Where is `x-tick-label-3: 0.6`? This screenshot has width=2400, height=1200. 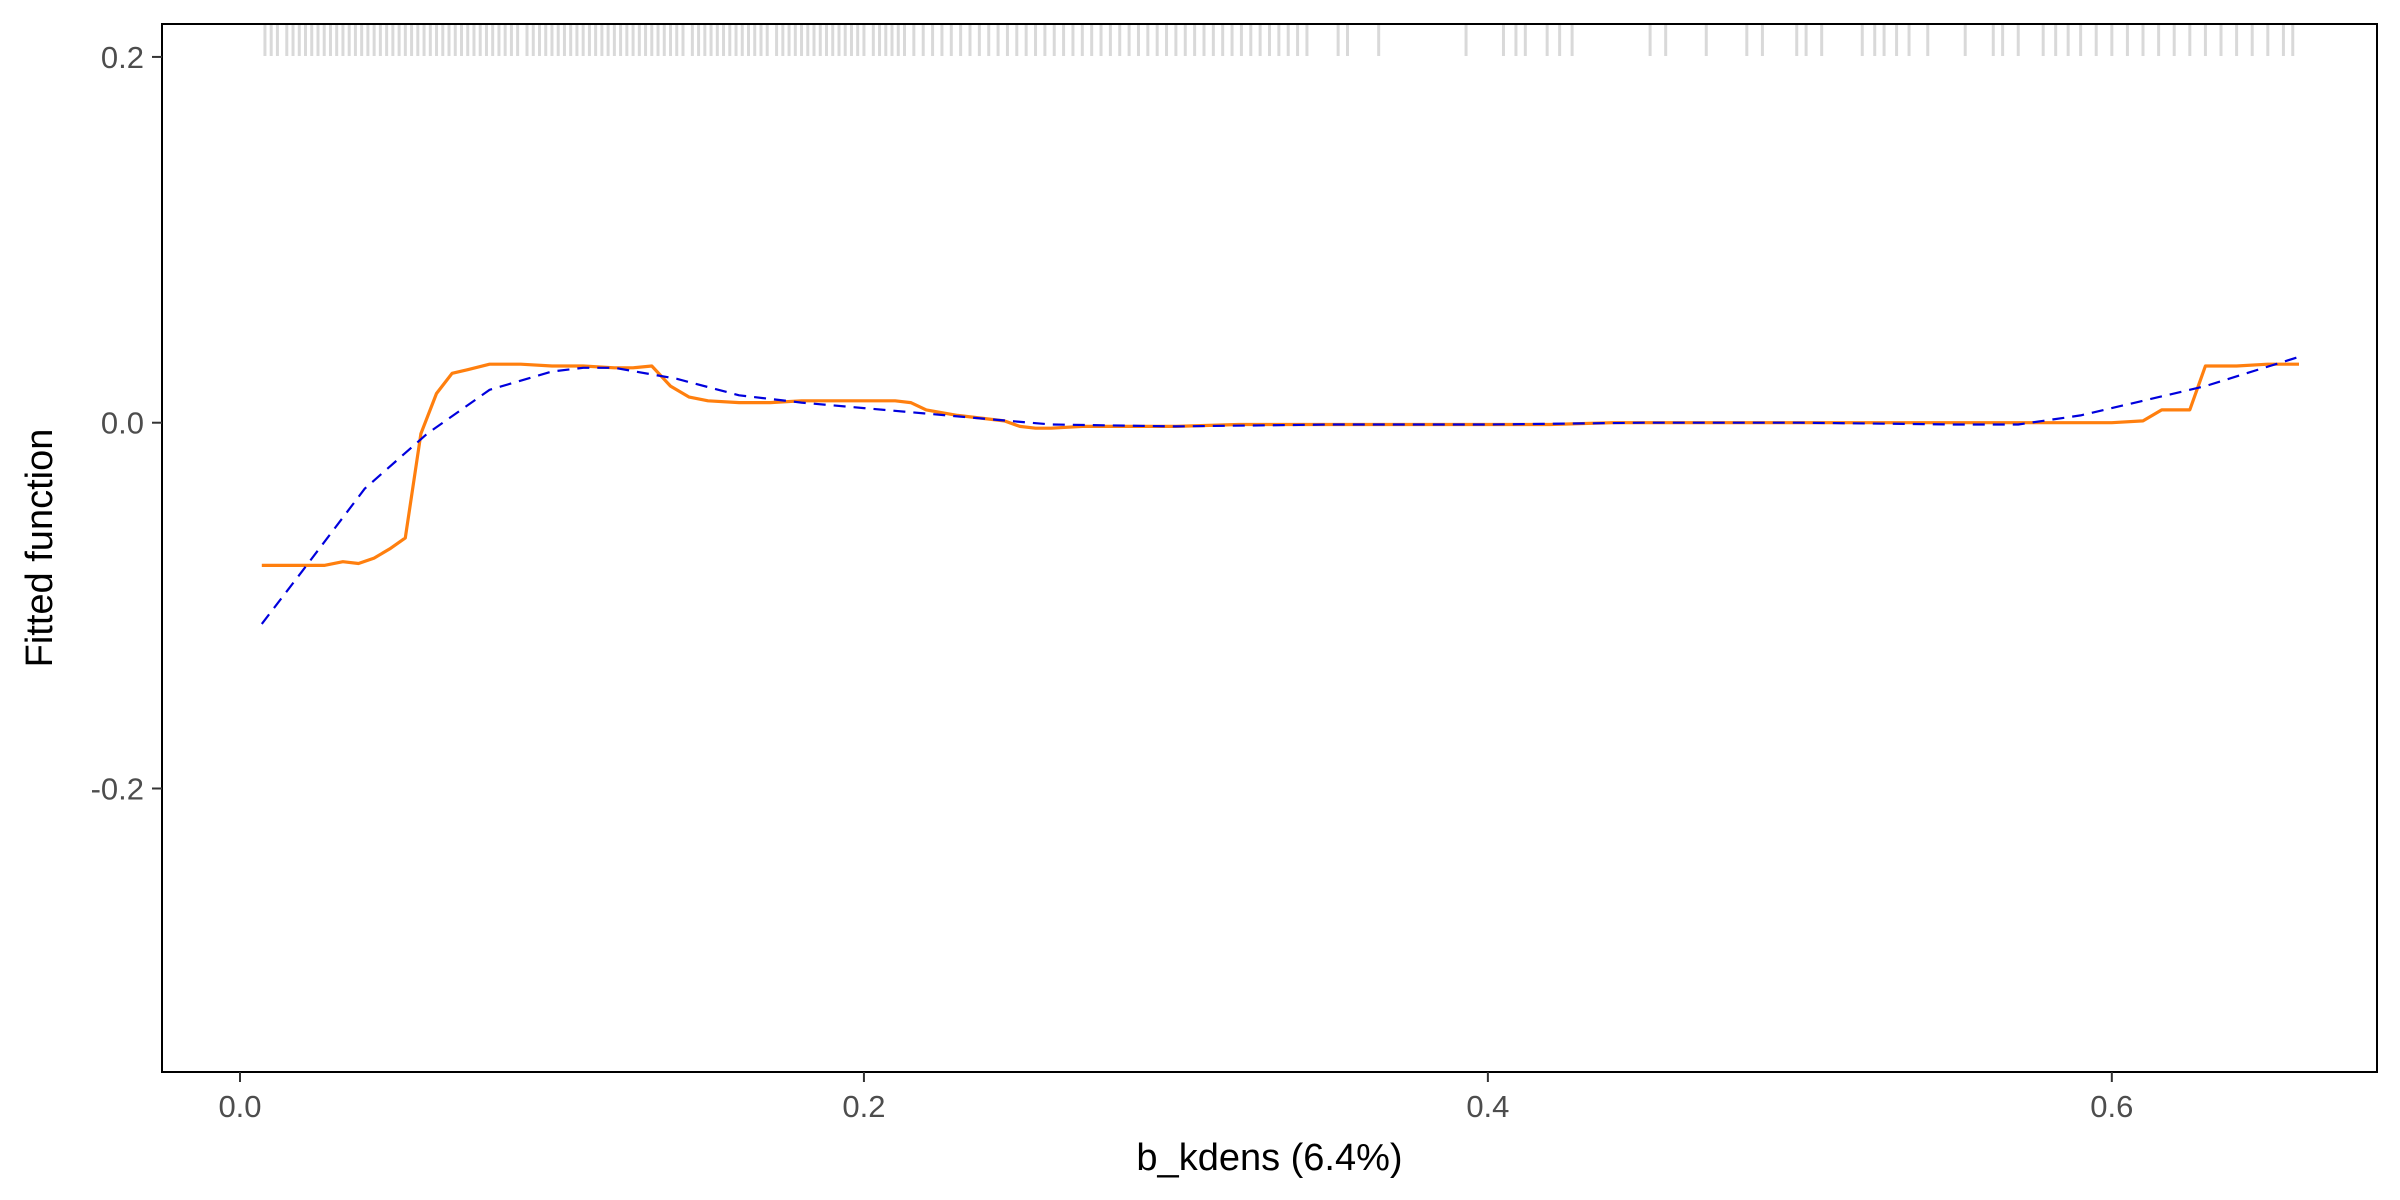 x-tick-label-3: 0.6 is located at coordinates (2111, 1106).